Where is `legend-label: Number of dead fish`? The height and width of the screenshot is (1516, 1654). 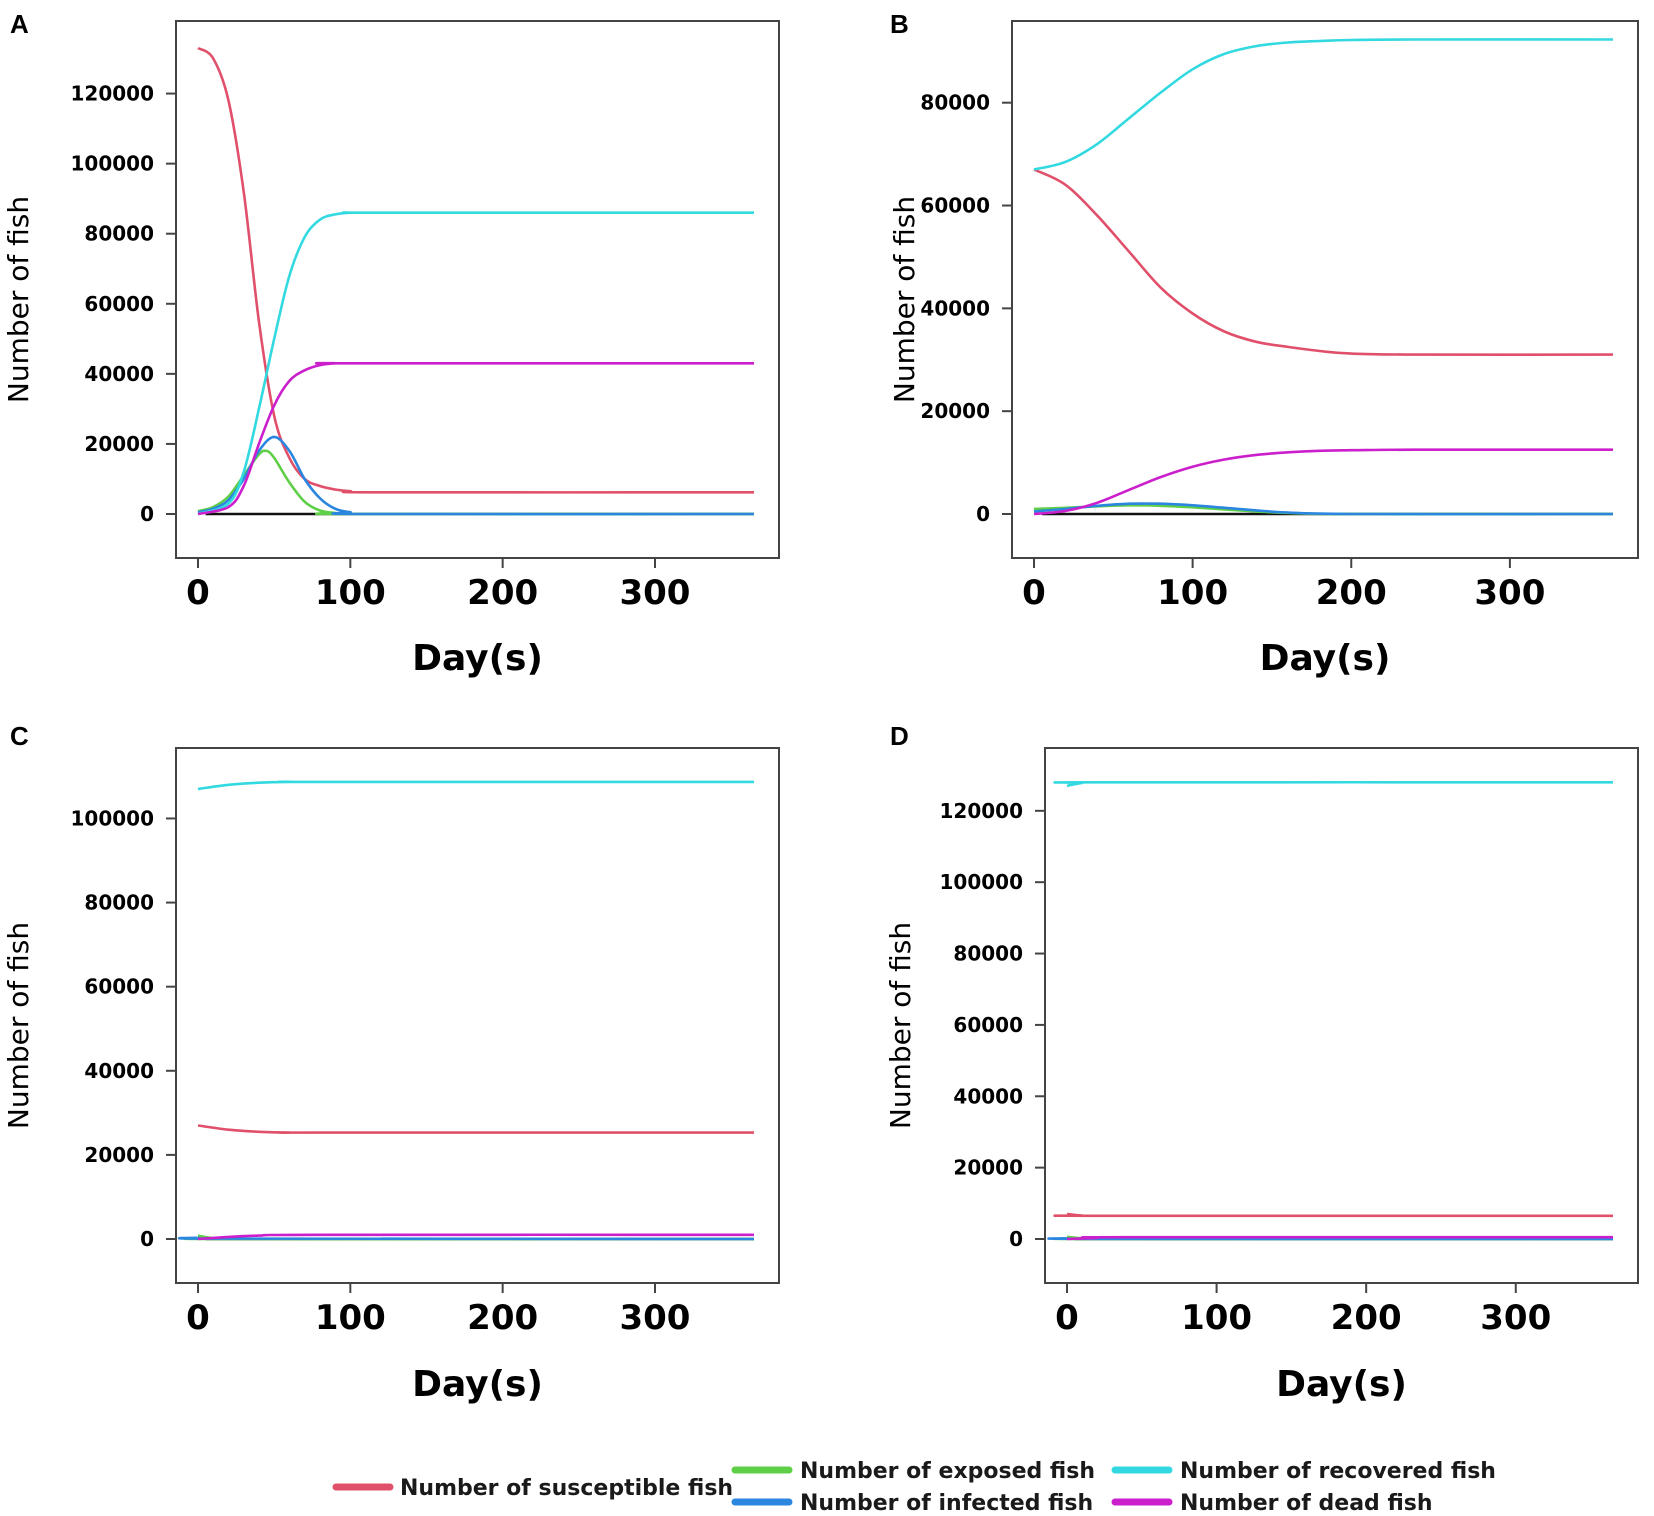
legend-label: Number of dead fish is located at coordinates (1306, 1503).